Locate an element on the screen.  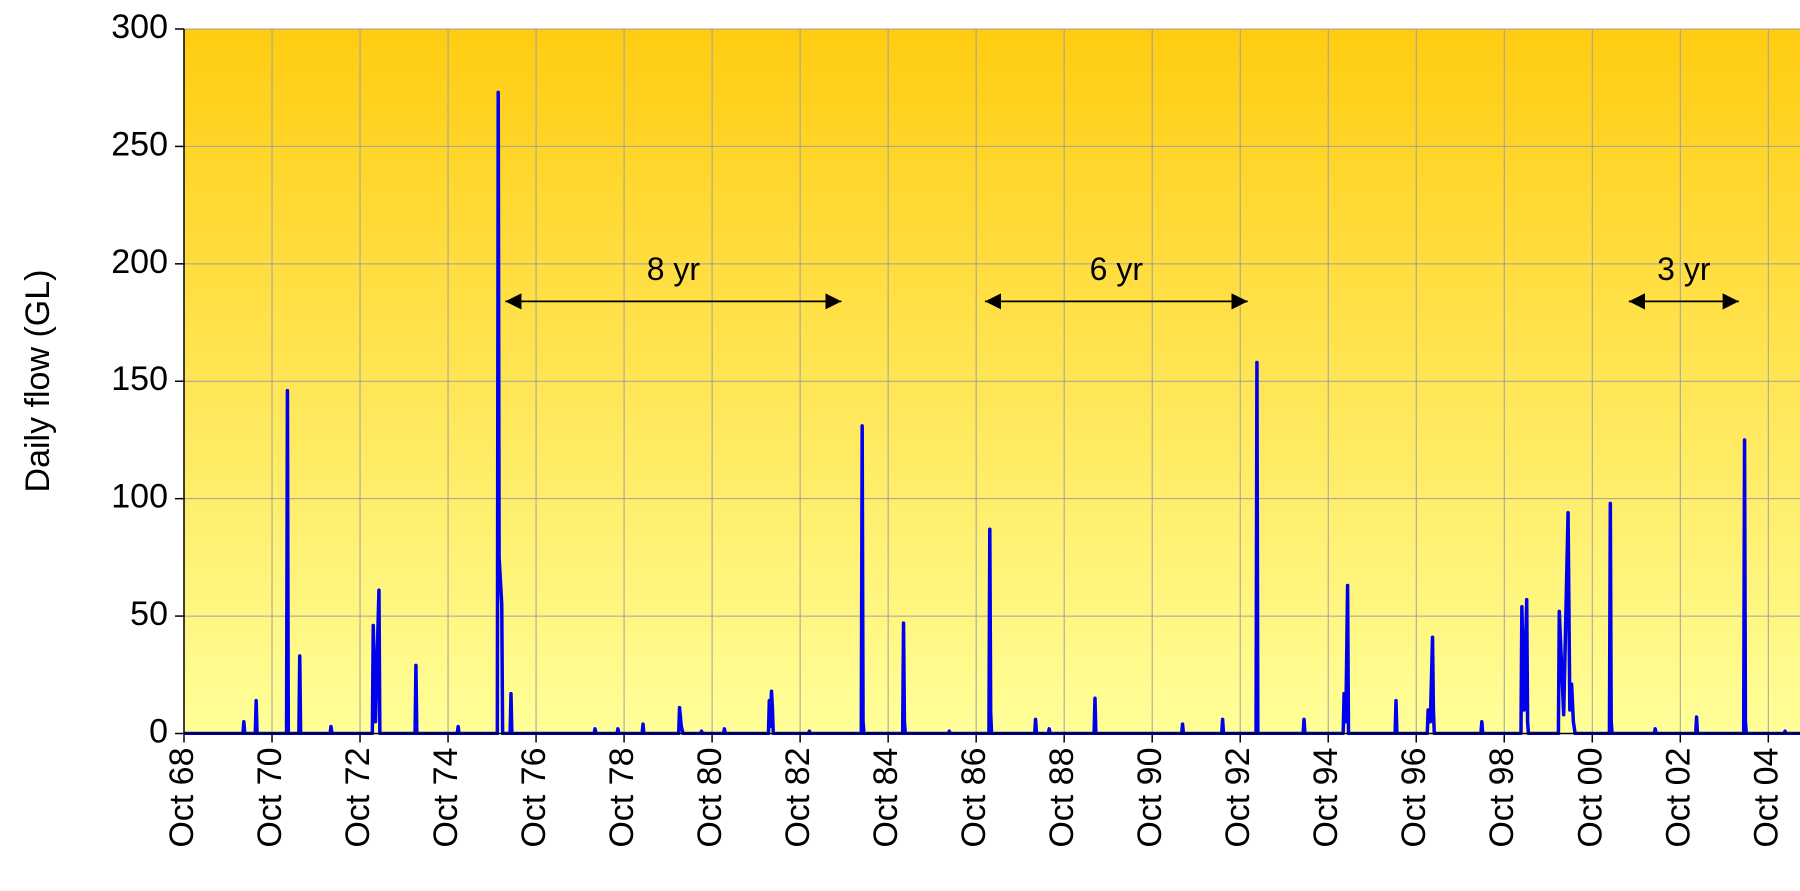
y-tick-label: 250 is located at coordinates (139, 144).